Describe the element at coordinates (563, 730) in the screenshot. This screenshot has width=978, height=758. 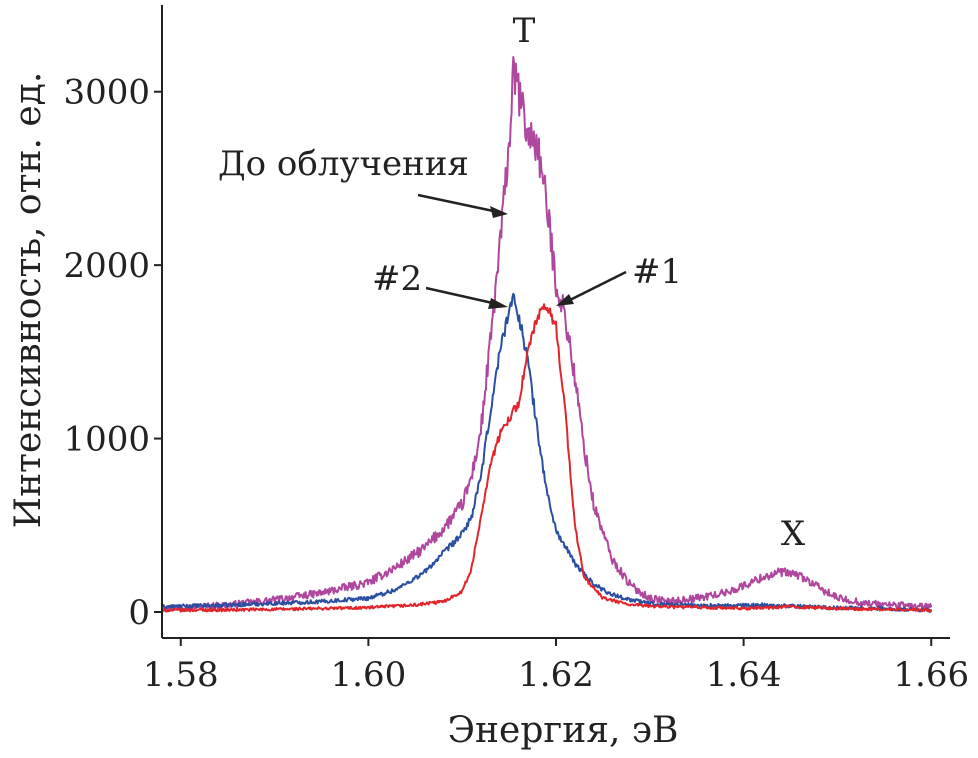
I see `x-axis-title: Энергия, эВ` at that location.